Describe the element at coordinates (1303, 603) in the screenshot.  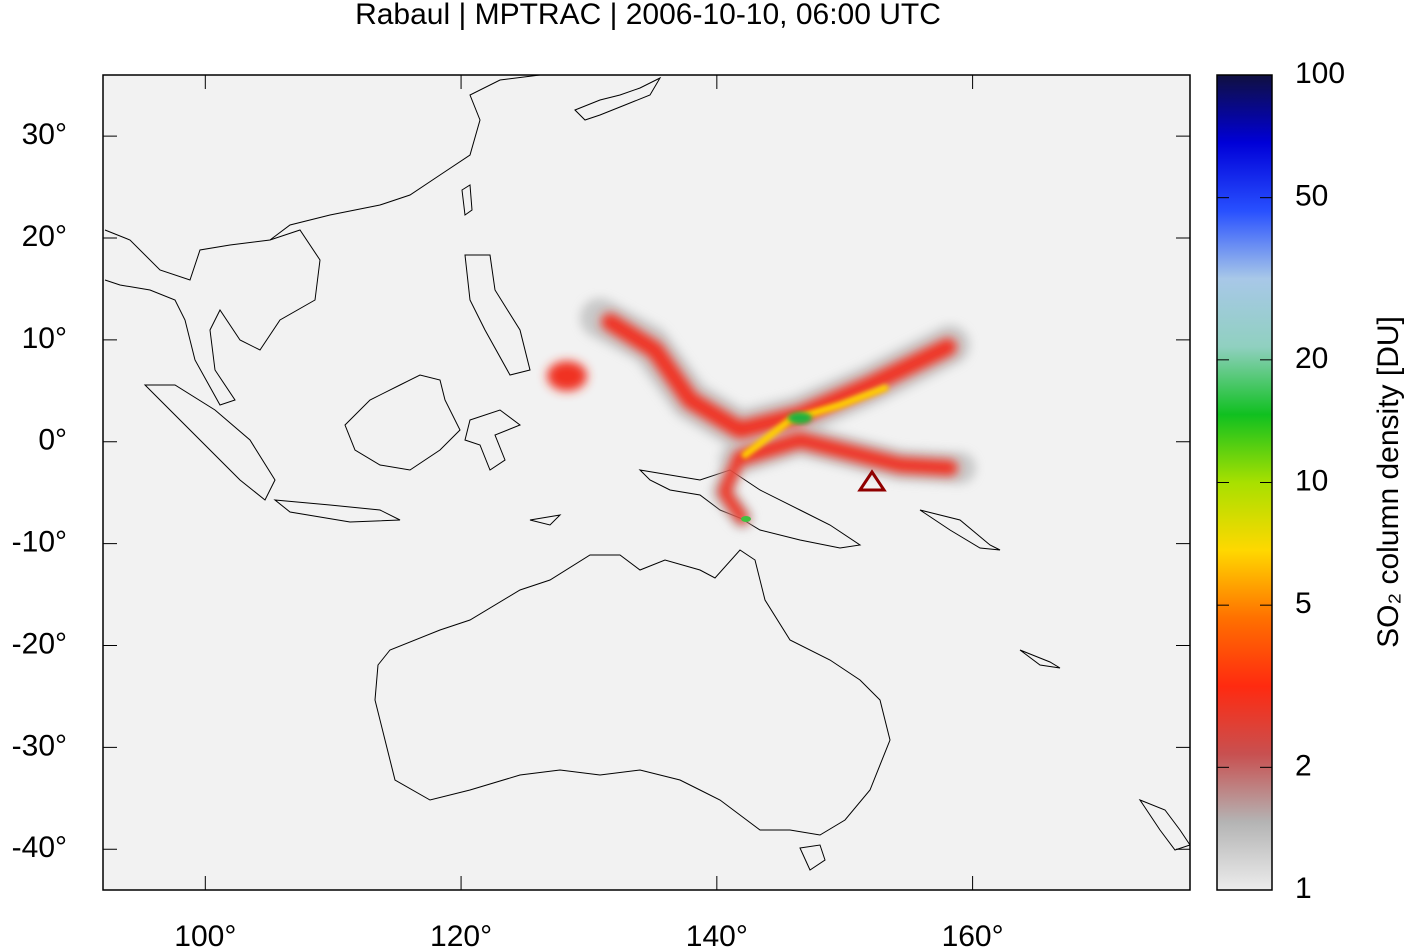
I see `colorbar-tick-label: 5` at that location.